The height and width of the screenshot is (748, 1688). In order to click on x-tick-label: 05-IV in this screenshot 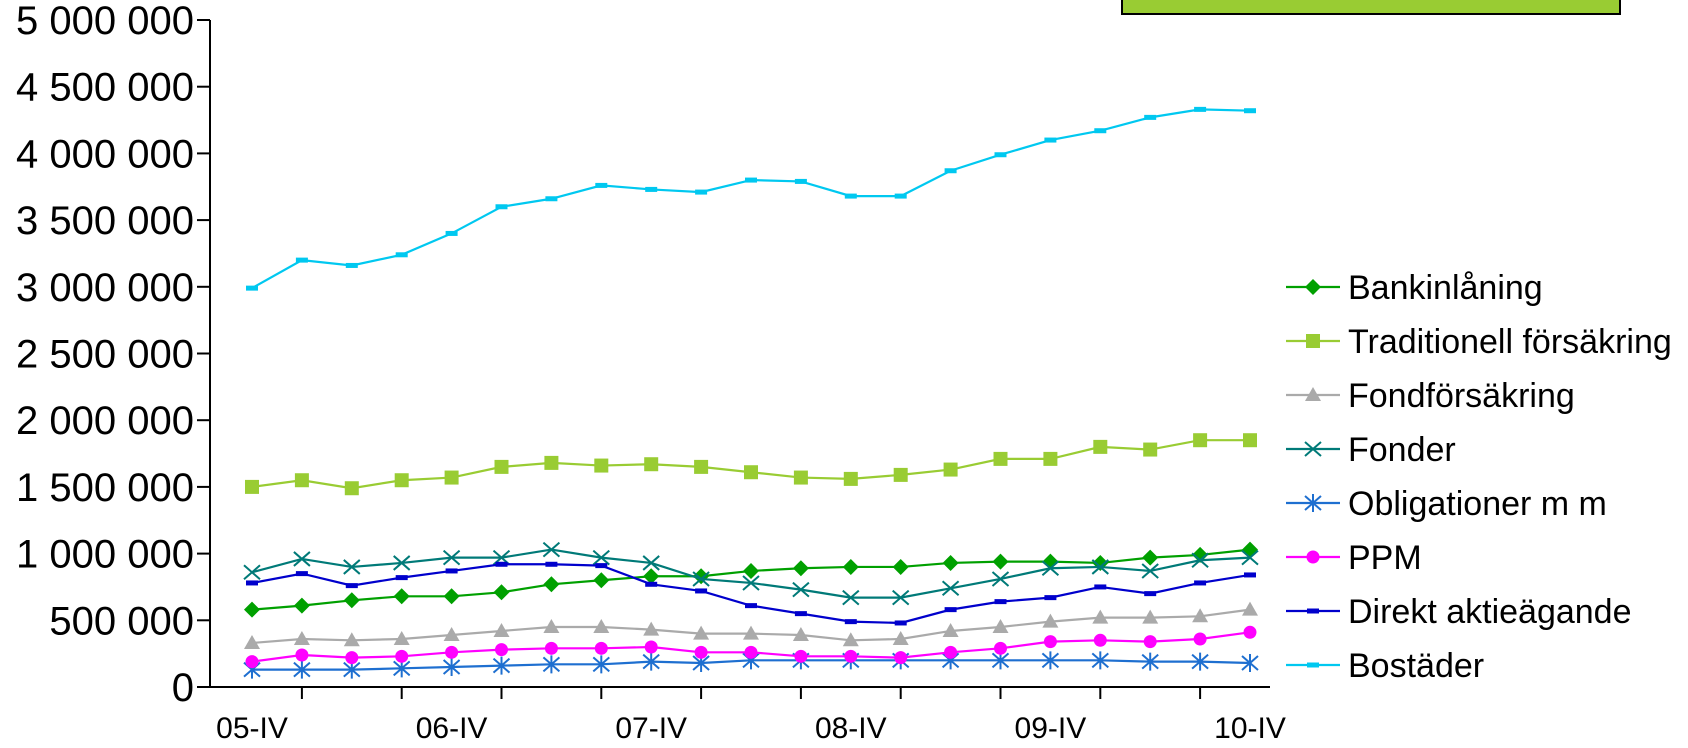, I will do `click(252, 728)`.